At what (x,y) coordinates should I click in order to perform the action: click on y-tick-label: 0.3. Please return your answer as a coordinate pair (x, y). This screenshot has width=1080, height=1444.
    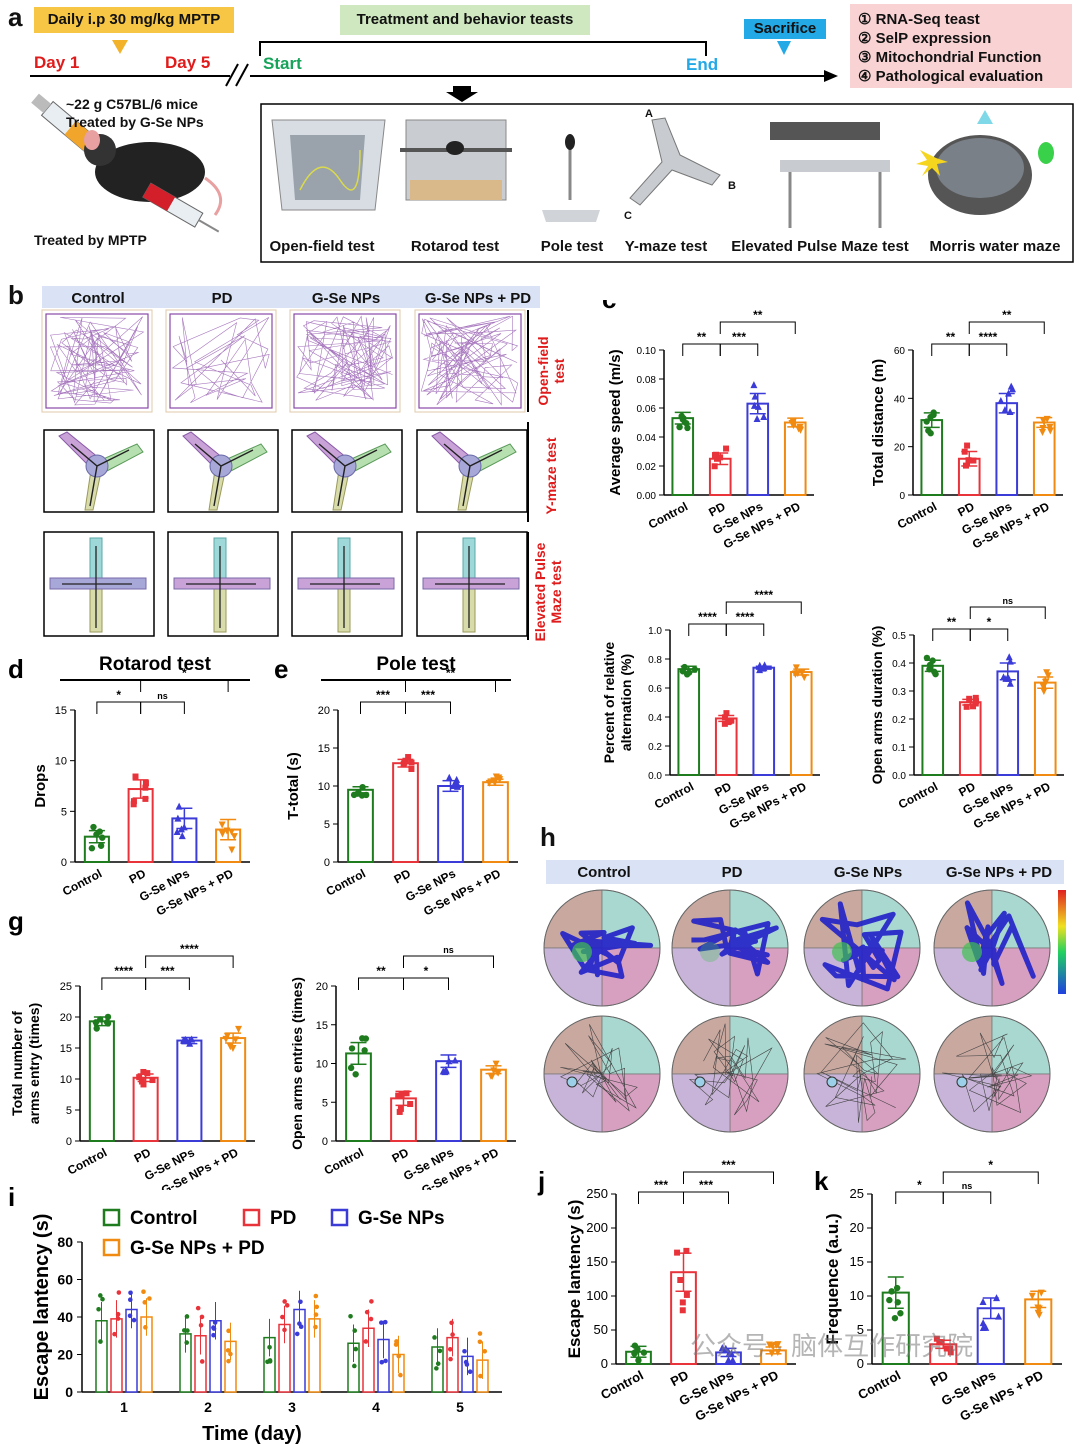
    Looking at the image, I should click on (899, 692).